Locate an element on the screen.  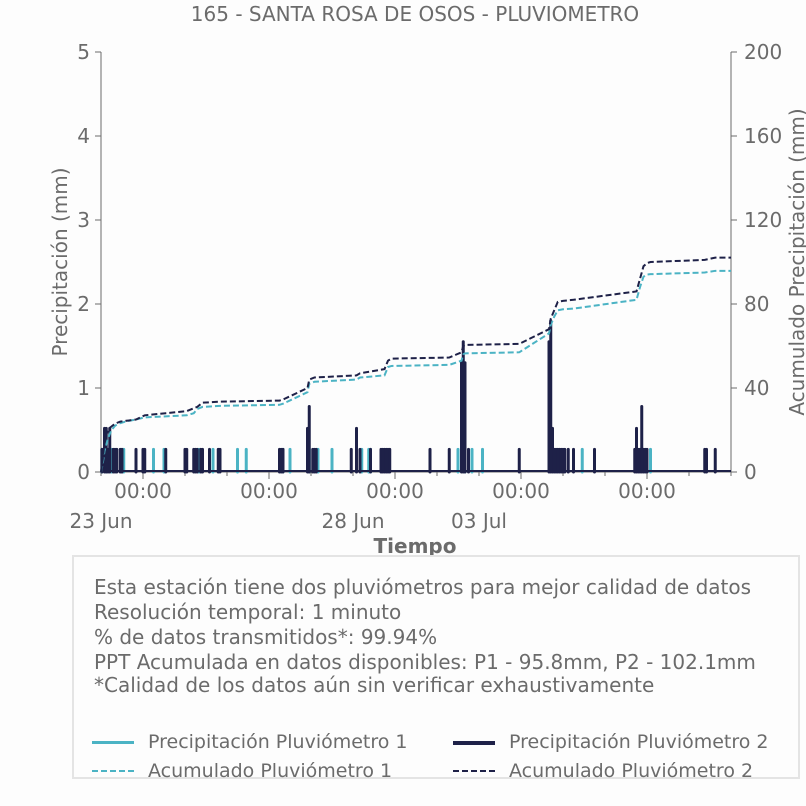
y-tick-label: 3 is located at coordinates (83, 220).